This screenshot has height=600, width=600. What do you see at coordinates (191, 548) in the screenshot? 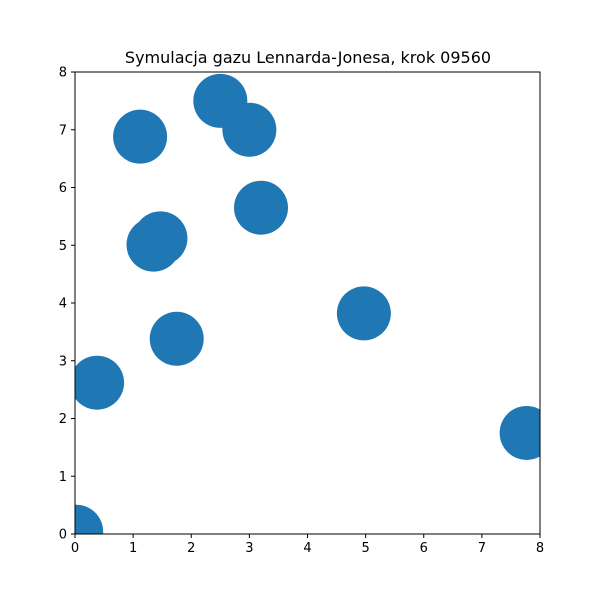
I see `x-tick-label: 2` at bounding box center [191, 548].